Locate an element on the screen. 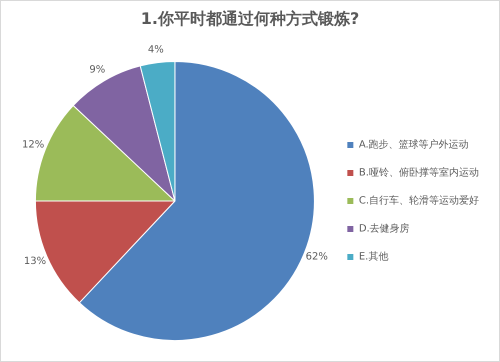 The image size is (500, 362). legend-label: C.自行车、轮滑等运动爱好 is located at coordinates (419, 200).